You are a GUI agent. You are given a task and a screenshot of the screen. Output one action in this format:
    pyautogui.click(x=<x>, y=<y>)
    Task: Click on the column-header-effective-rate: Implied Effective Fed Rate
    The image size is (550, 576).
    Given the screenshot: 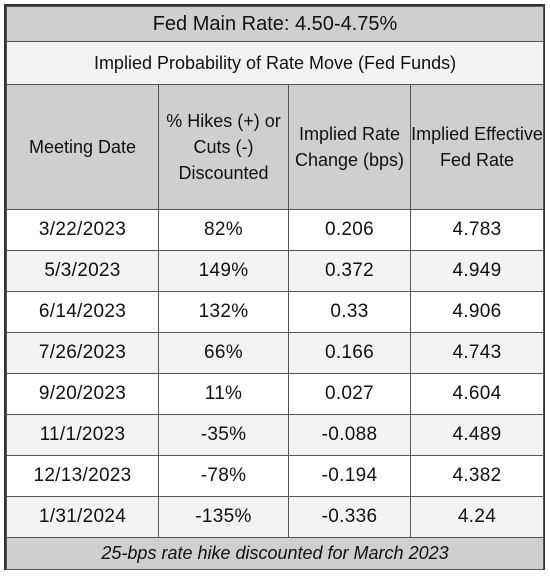 What is the action you would take?
    pyautogui.click(x=477, y=147)
    